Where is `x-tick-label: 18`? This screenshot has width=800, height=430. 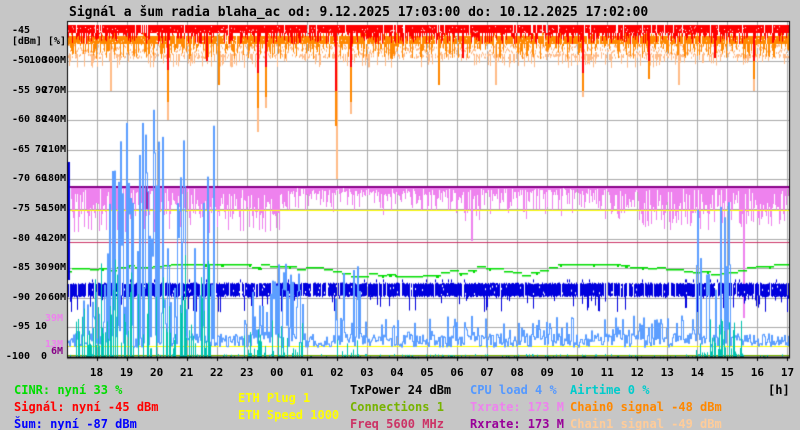
x-tick-label: 18 is located at coordinates (96, 372).